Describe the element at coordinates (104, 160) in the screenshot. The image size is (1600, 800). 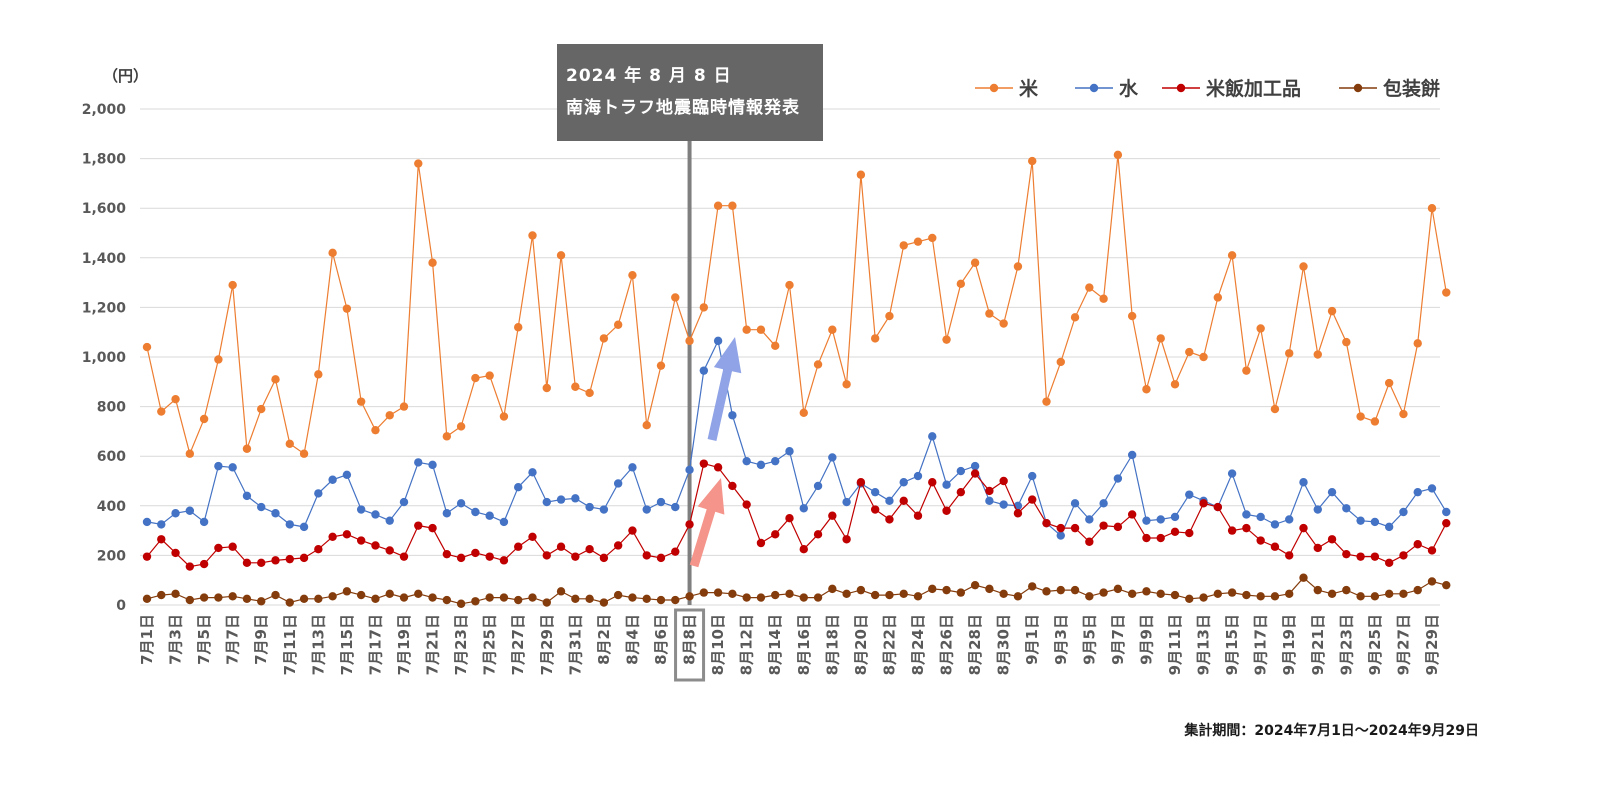
I see `y-tick-label: 1,800` at that location.